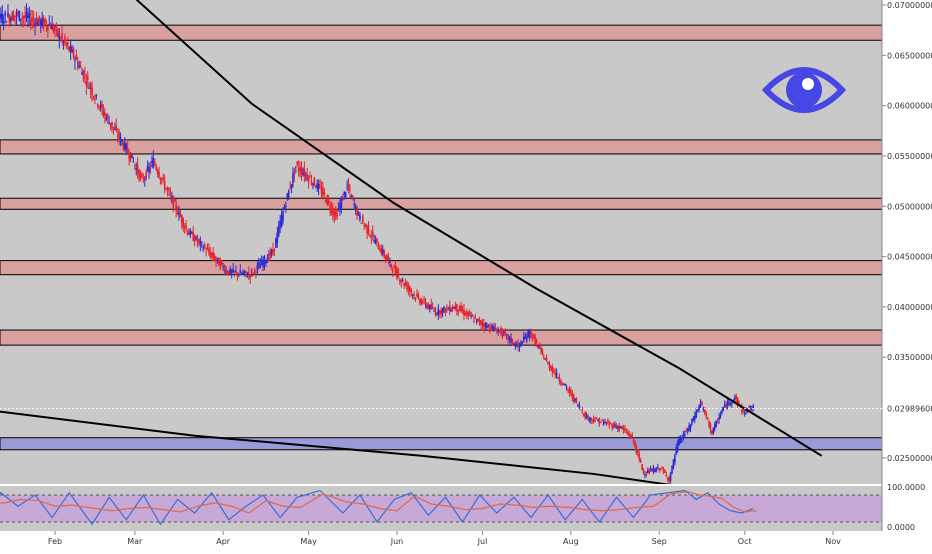  What do you see at coordinates (909, 5) in the screenshot?
I see `price-tick-label: 0.07000000` at bounding box center [909, 5].